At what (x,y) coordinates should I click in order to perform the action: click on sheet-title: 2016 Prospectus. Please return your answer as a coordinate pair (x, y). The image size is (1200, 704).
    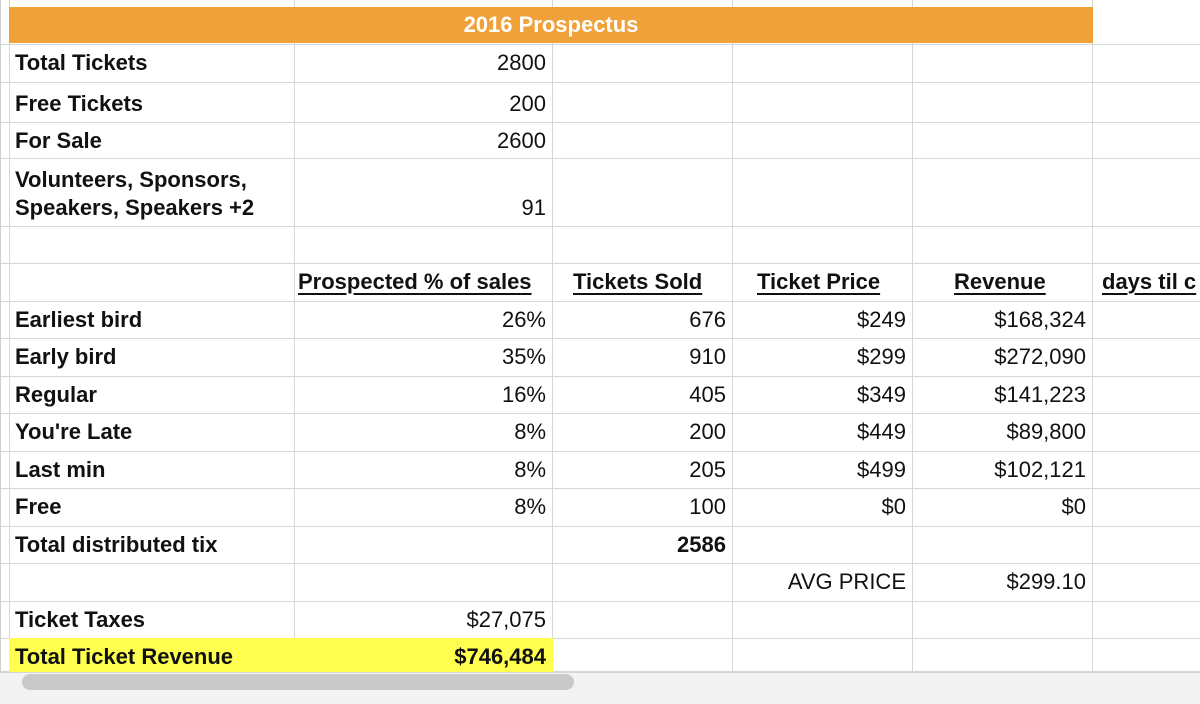
    Looking at the image, I should click on (551, 24).